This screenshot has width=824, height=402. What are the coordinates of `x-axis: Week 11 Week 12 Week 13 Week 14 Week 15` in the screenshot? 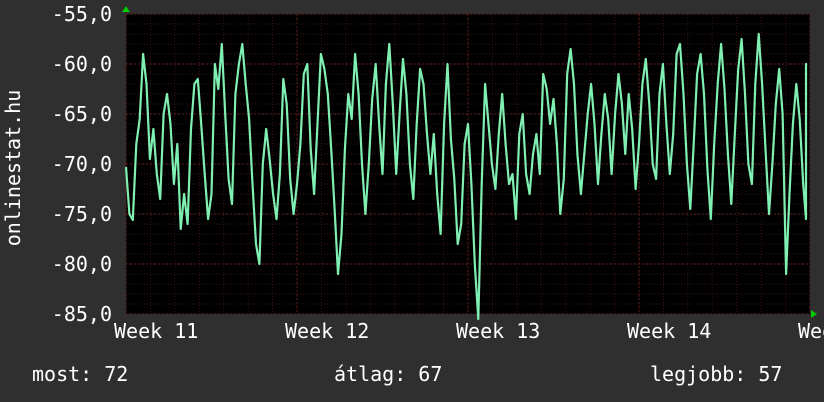 It's located at (469, 331).